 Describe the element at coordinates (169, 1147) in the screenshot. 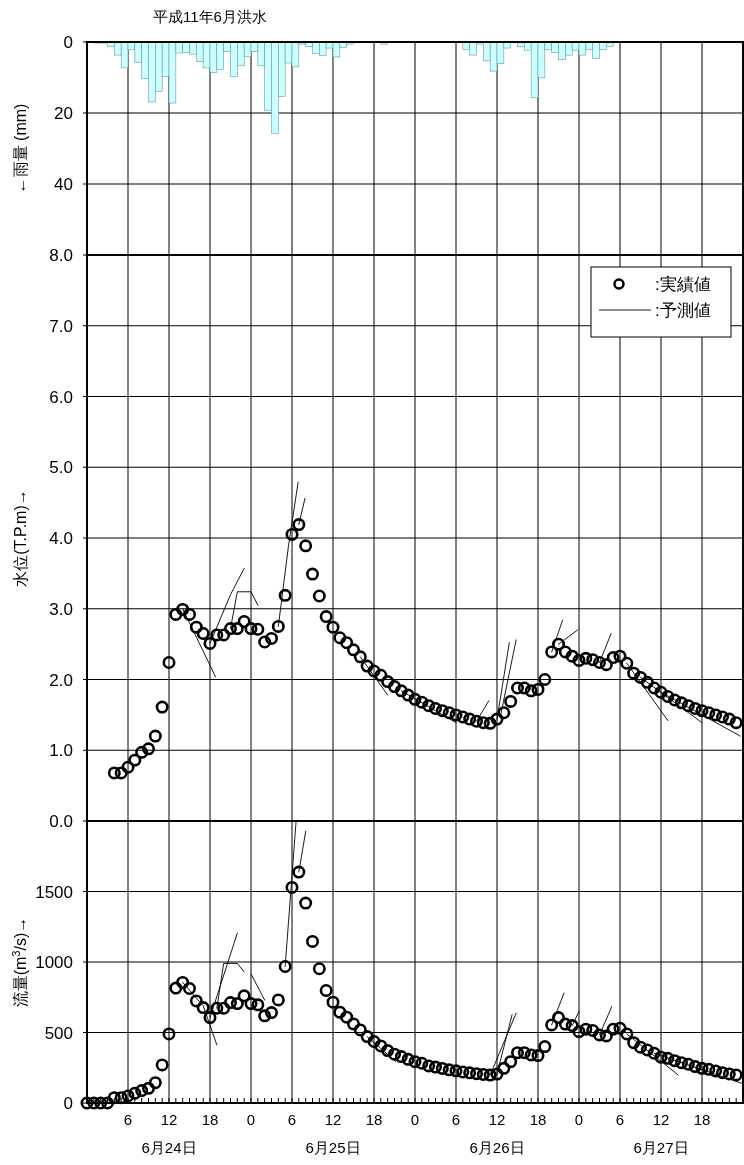

I see `text: 6月24日` at that location.